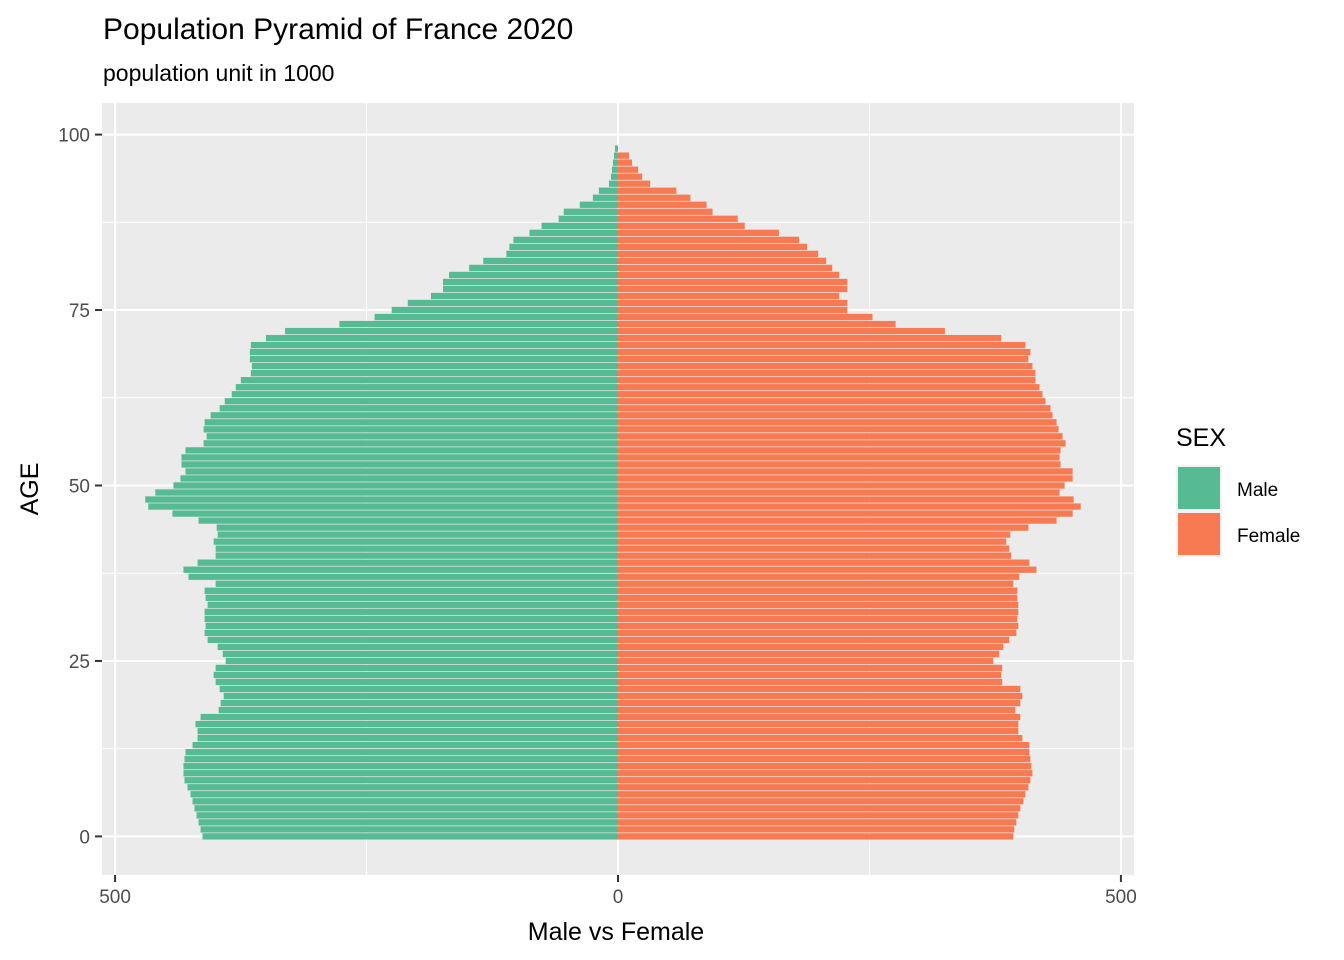 This screenshot has height=960, width=1344. What do you see at coordinates (1238, 534) in the screenshot?
I see `legend-item-female: Female` at bounding box center [1238, 534].